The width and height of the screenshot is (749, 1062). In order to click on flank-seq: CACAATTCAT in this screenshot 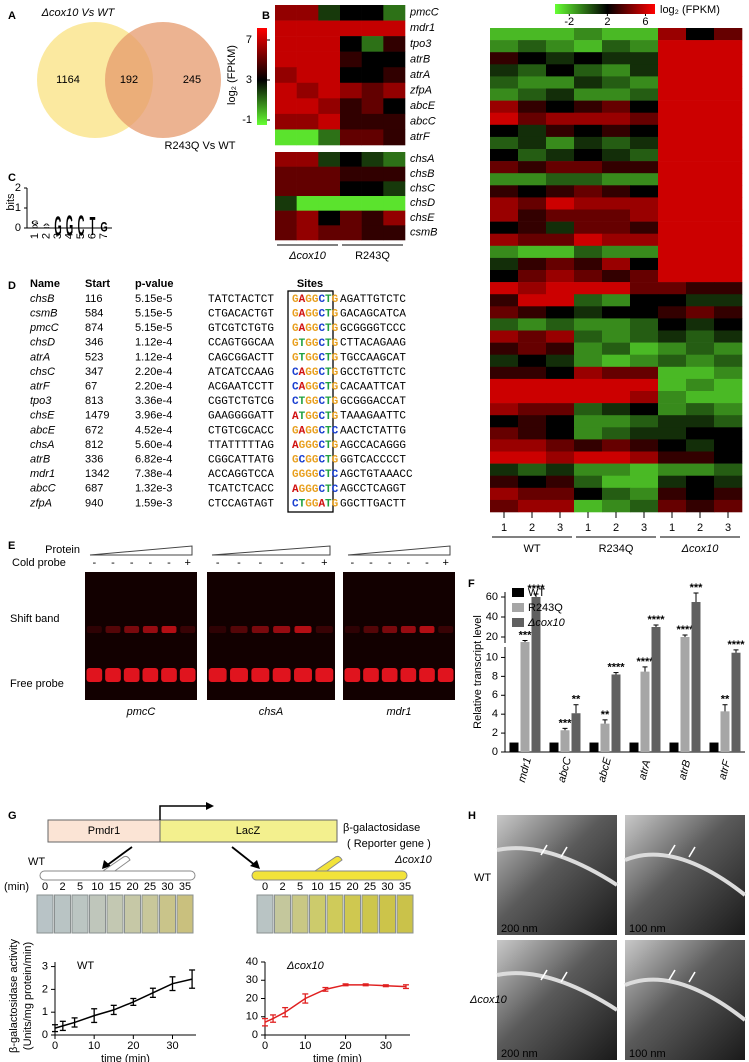, I will do `click(373, 388)`.